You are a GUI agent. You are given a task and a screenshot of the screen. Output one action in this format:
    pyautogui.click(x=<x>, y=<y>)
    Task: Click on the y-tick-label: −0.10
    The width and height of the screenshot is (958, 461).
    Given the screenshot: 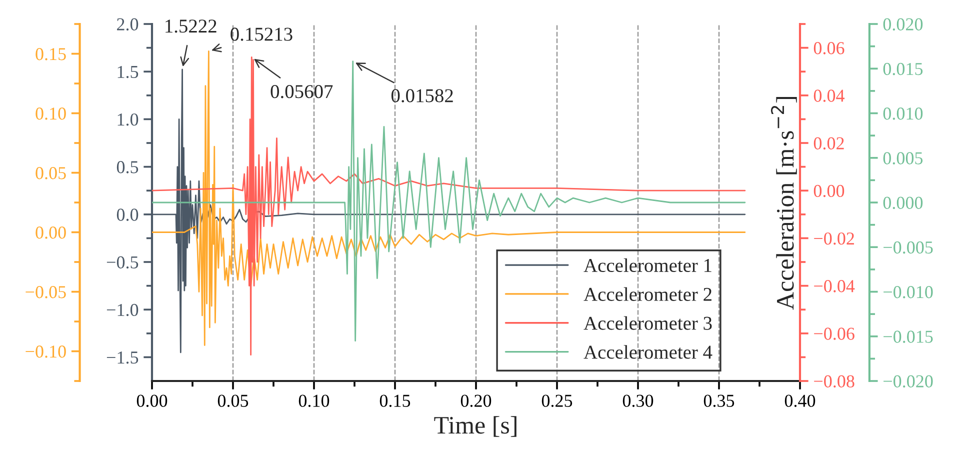 What is the action you would take?
    pyautogui.click(x=46, y=352)
    